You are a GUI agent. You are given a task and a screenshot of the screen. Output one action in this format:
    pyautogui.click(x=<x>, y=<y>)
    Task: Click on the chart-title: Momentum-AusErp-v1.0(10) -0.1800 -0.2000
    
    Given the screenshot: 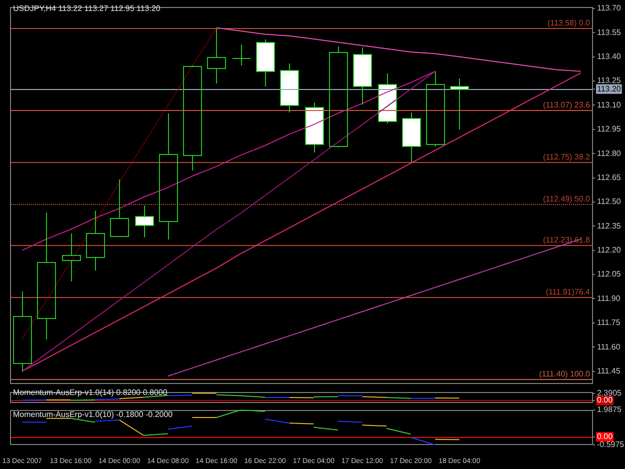 What is the action you would take?
    pyautogui.click(x=93, y=414)
    